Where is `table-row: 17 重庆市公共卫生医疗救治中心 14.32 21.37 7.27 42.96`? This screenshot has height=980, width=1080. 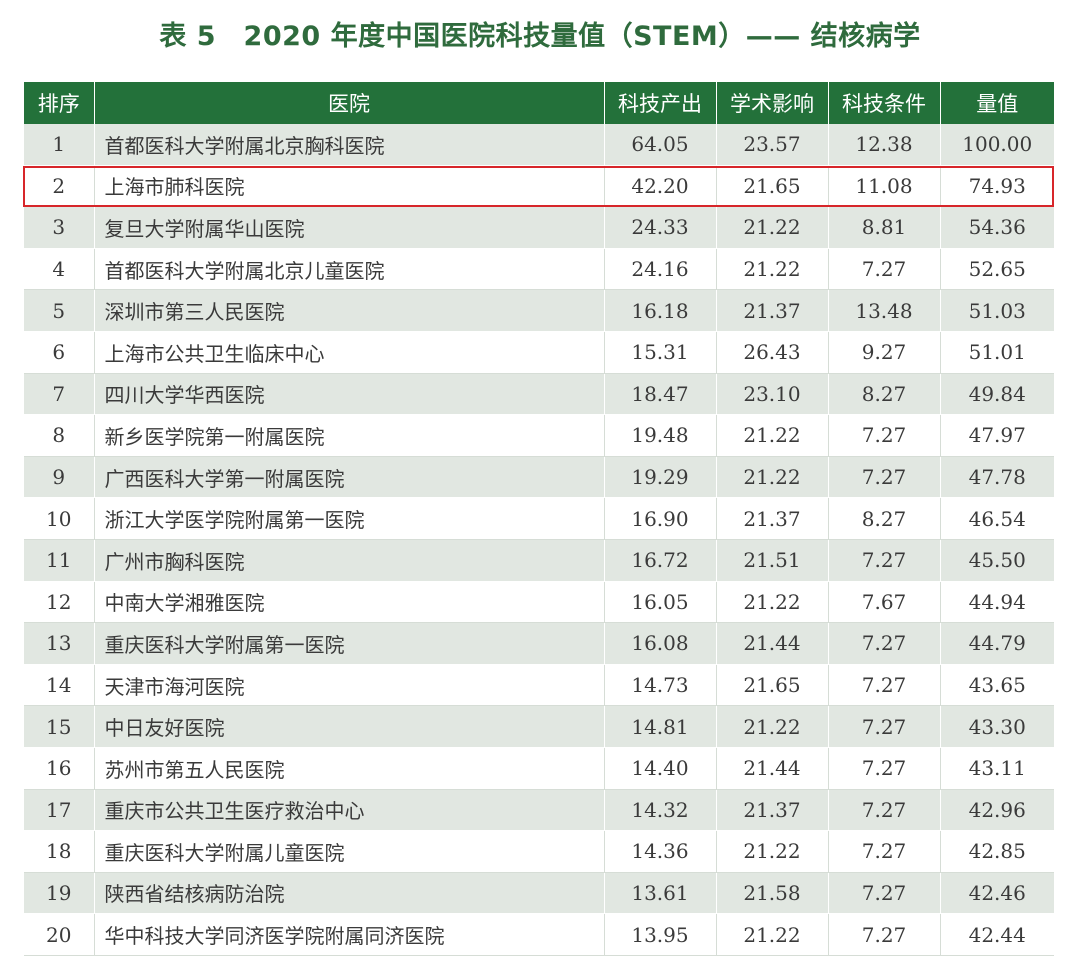
table-row: 17 重庆市公共卫生医疗救治中心 14.32 21.37 7.27 42.96 is located at coordinates (539, 810).